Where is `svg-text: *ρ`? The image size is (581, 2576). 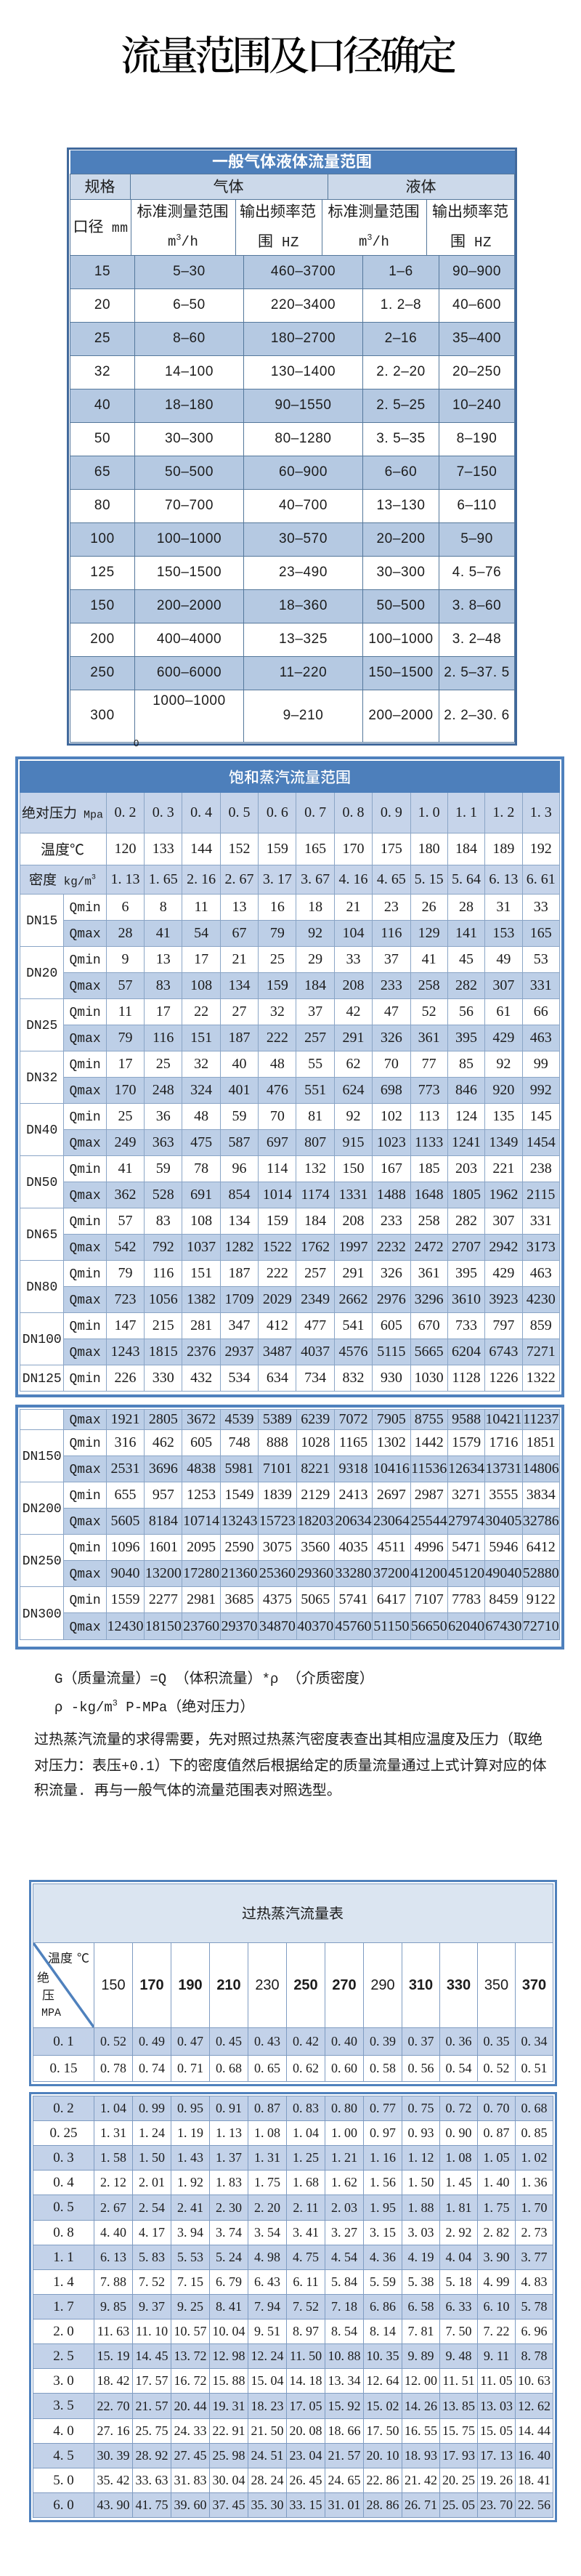
svg-text: *ρ is located at coordinates (274, 1679).